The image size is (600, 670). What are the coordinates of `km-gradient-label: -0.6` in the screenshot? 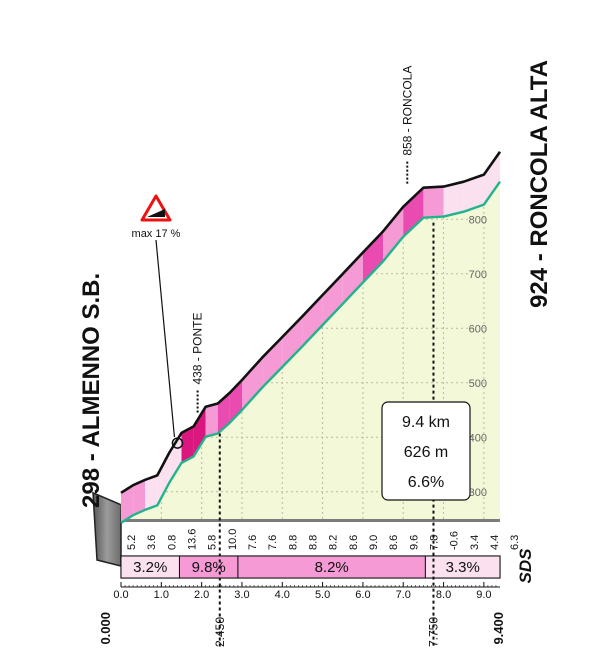 It's located at (455, 540).